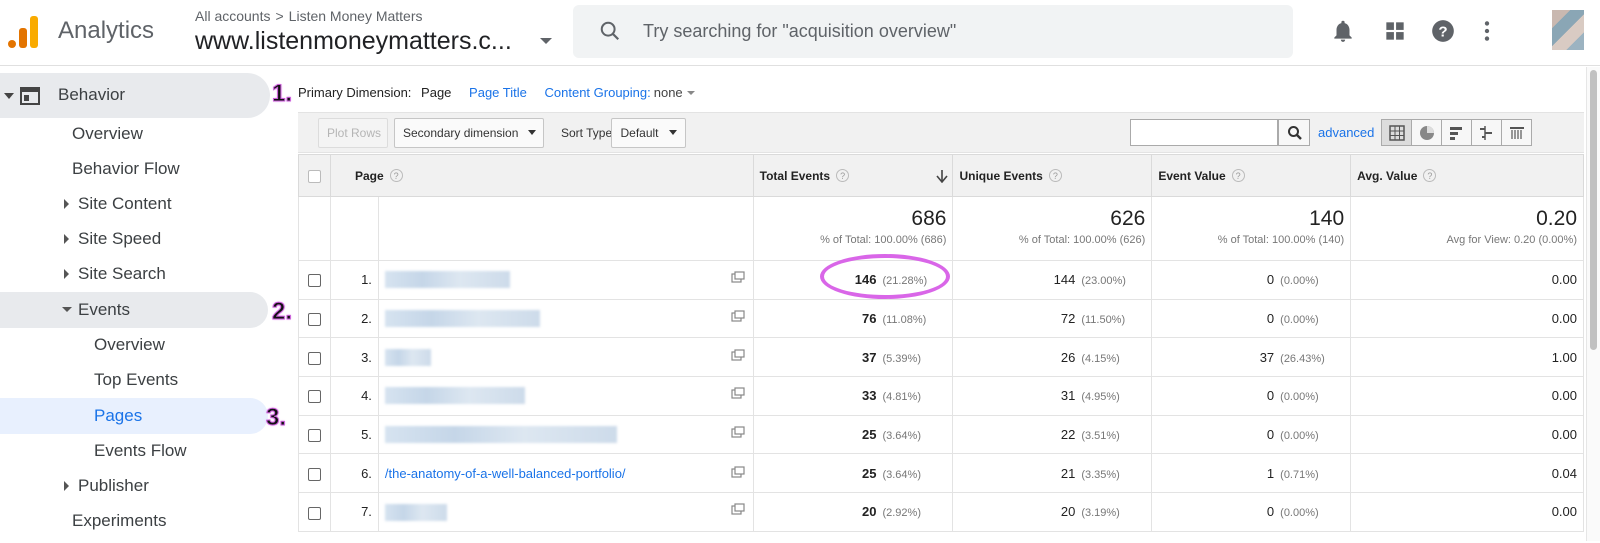  What do you see at coordinates (354, 357) in the screenshot?
I see `row-index: 3.` at bounding box center [354, 357].